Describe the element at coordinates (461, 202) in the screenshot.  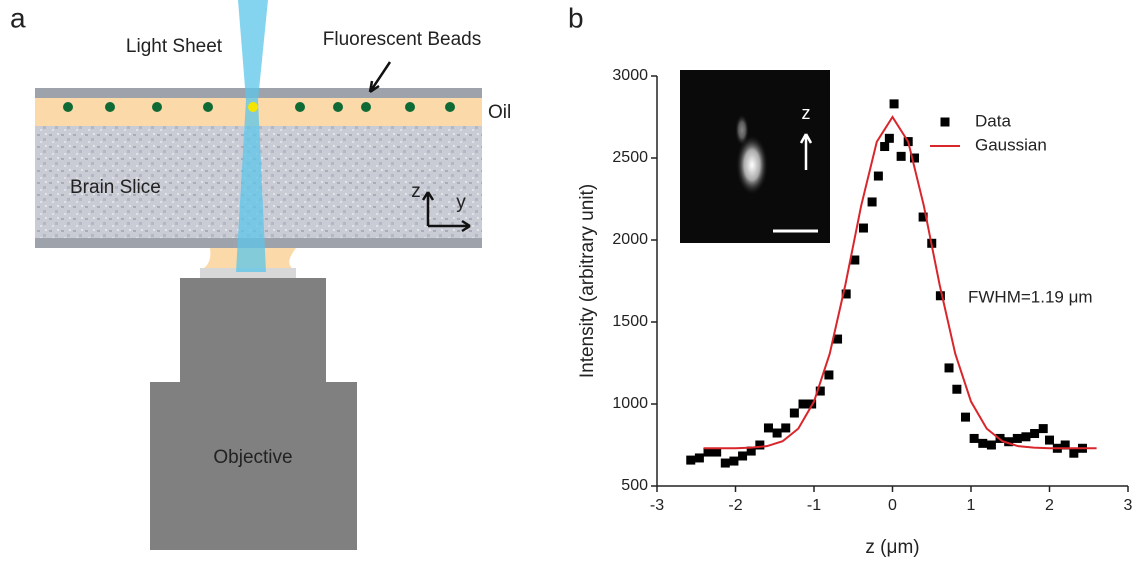
I see `axis-y-label: y` at that location.